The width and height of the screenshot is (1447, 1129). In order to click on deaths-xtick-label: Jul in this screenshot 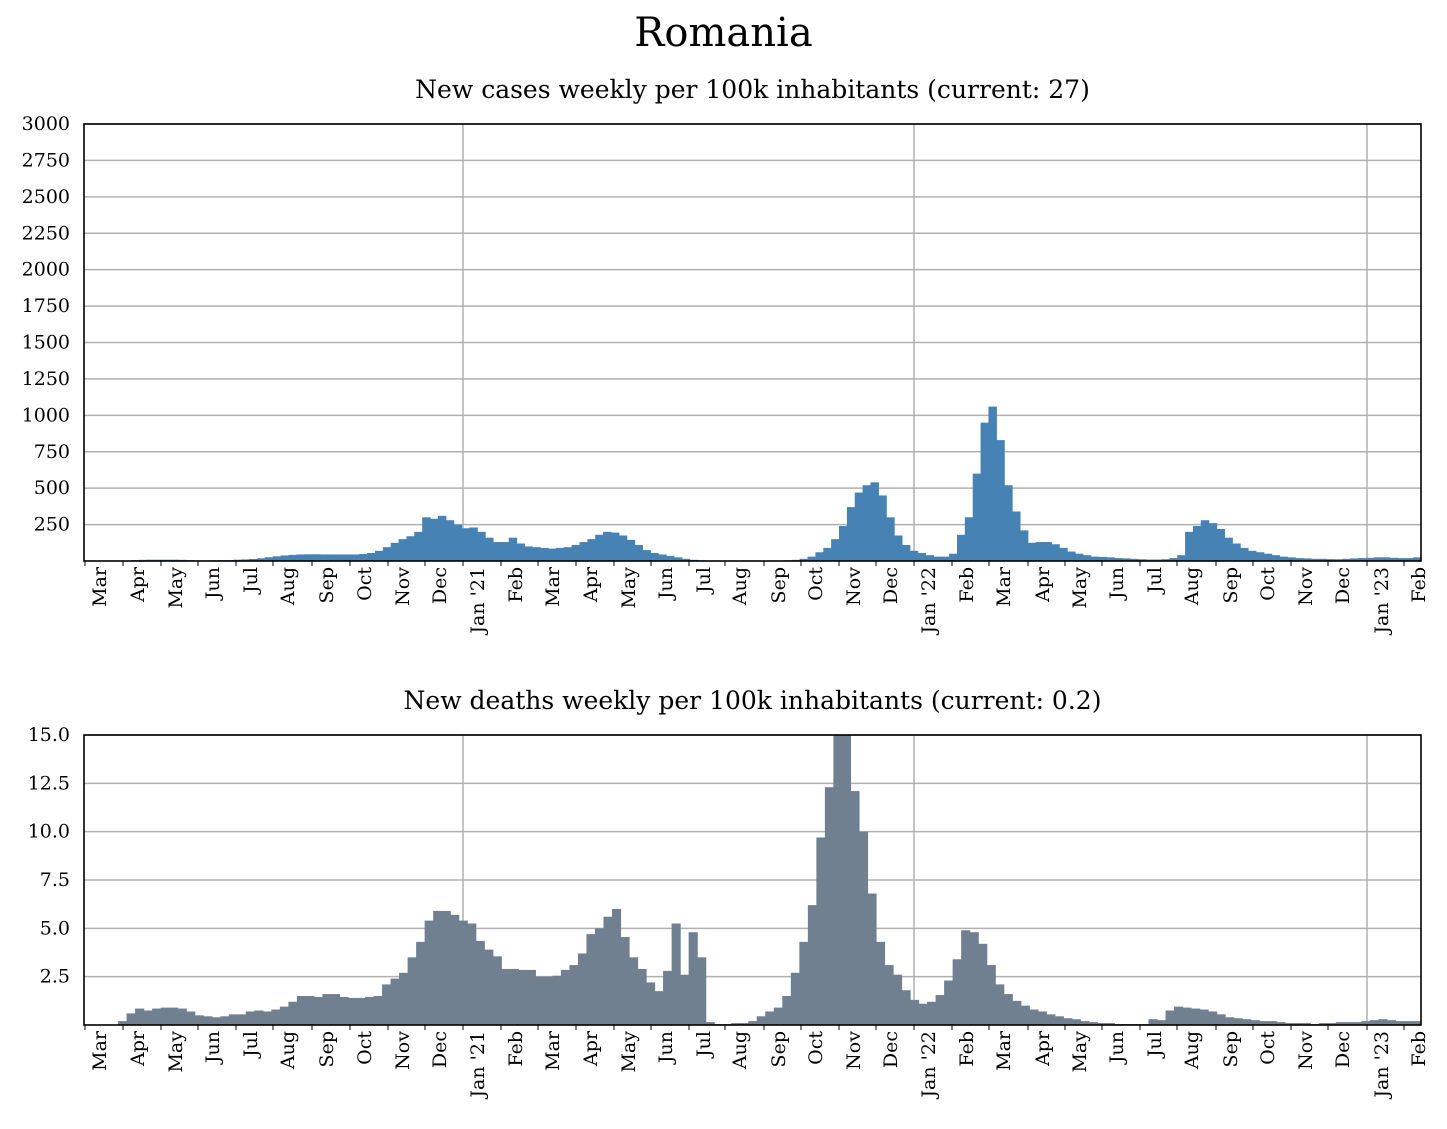, I will do `click(1155, 1045)`.